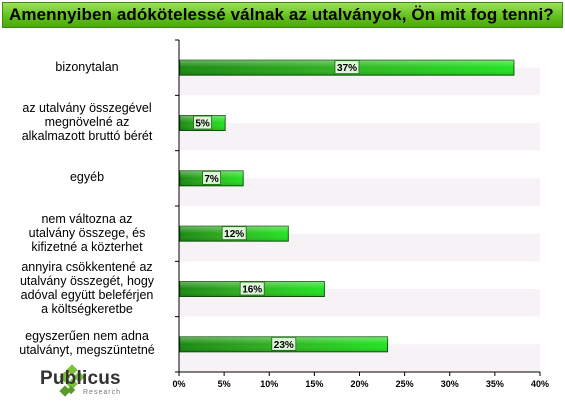  Describe the element at coordinates (87, 350) in the screenshot. I see `category-label-line: utalványt, megszüntetné` at that location.